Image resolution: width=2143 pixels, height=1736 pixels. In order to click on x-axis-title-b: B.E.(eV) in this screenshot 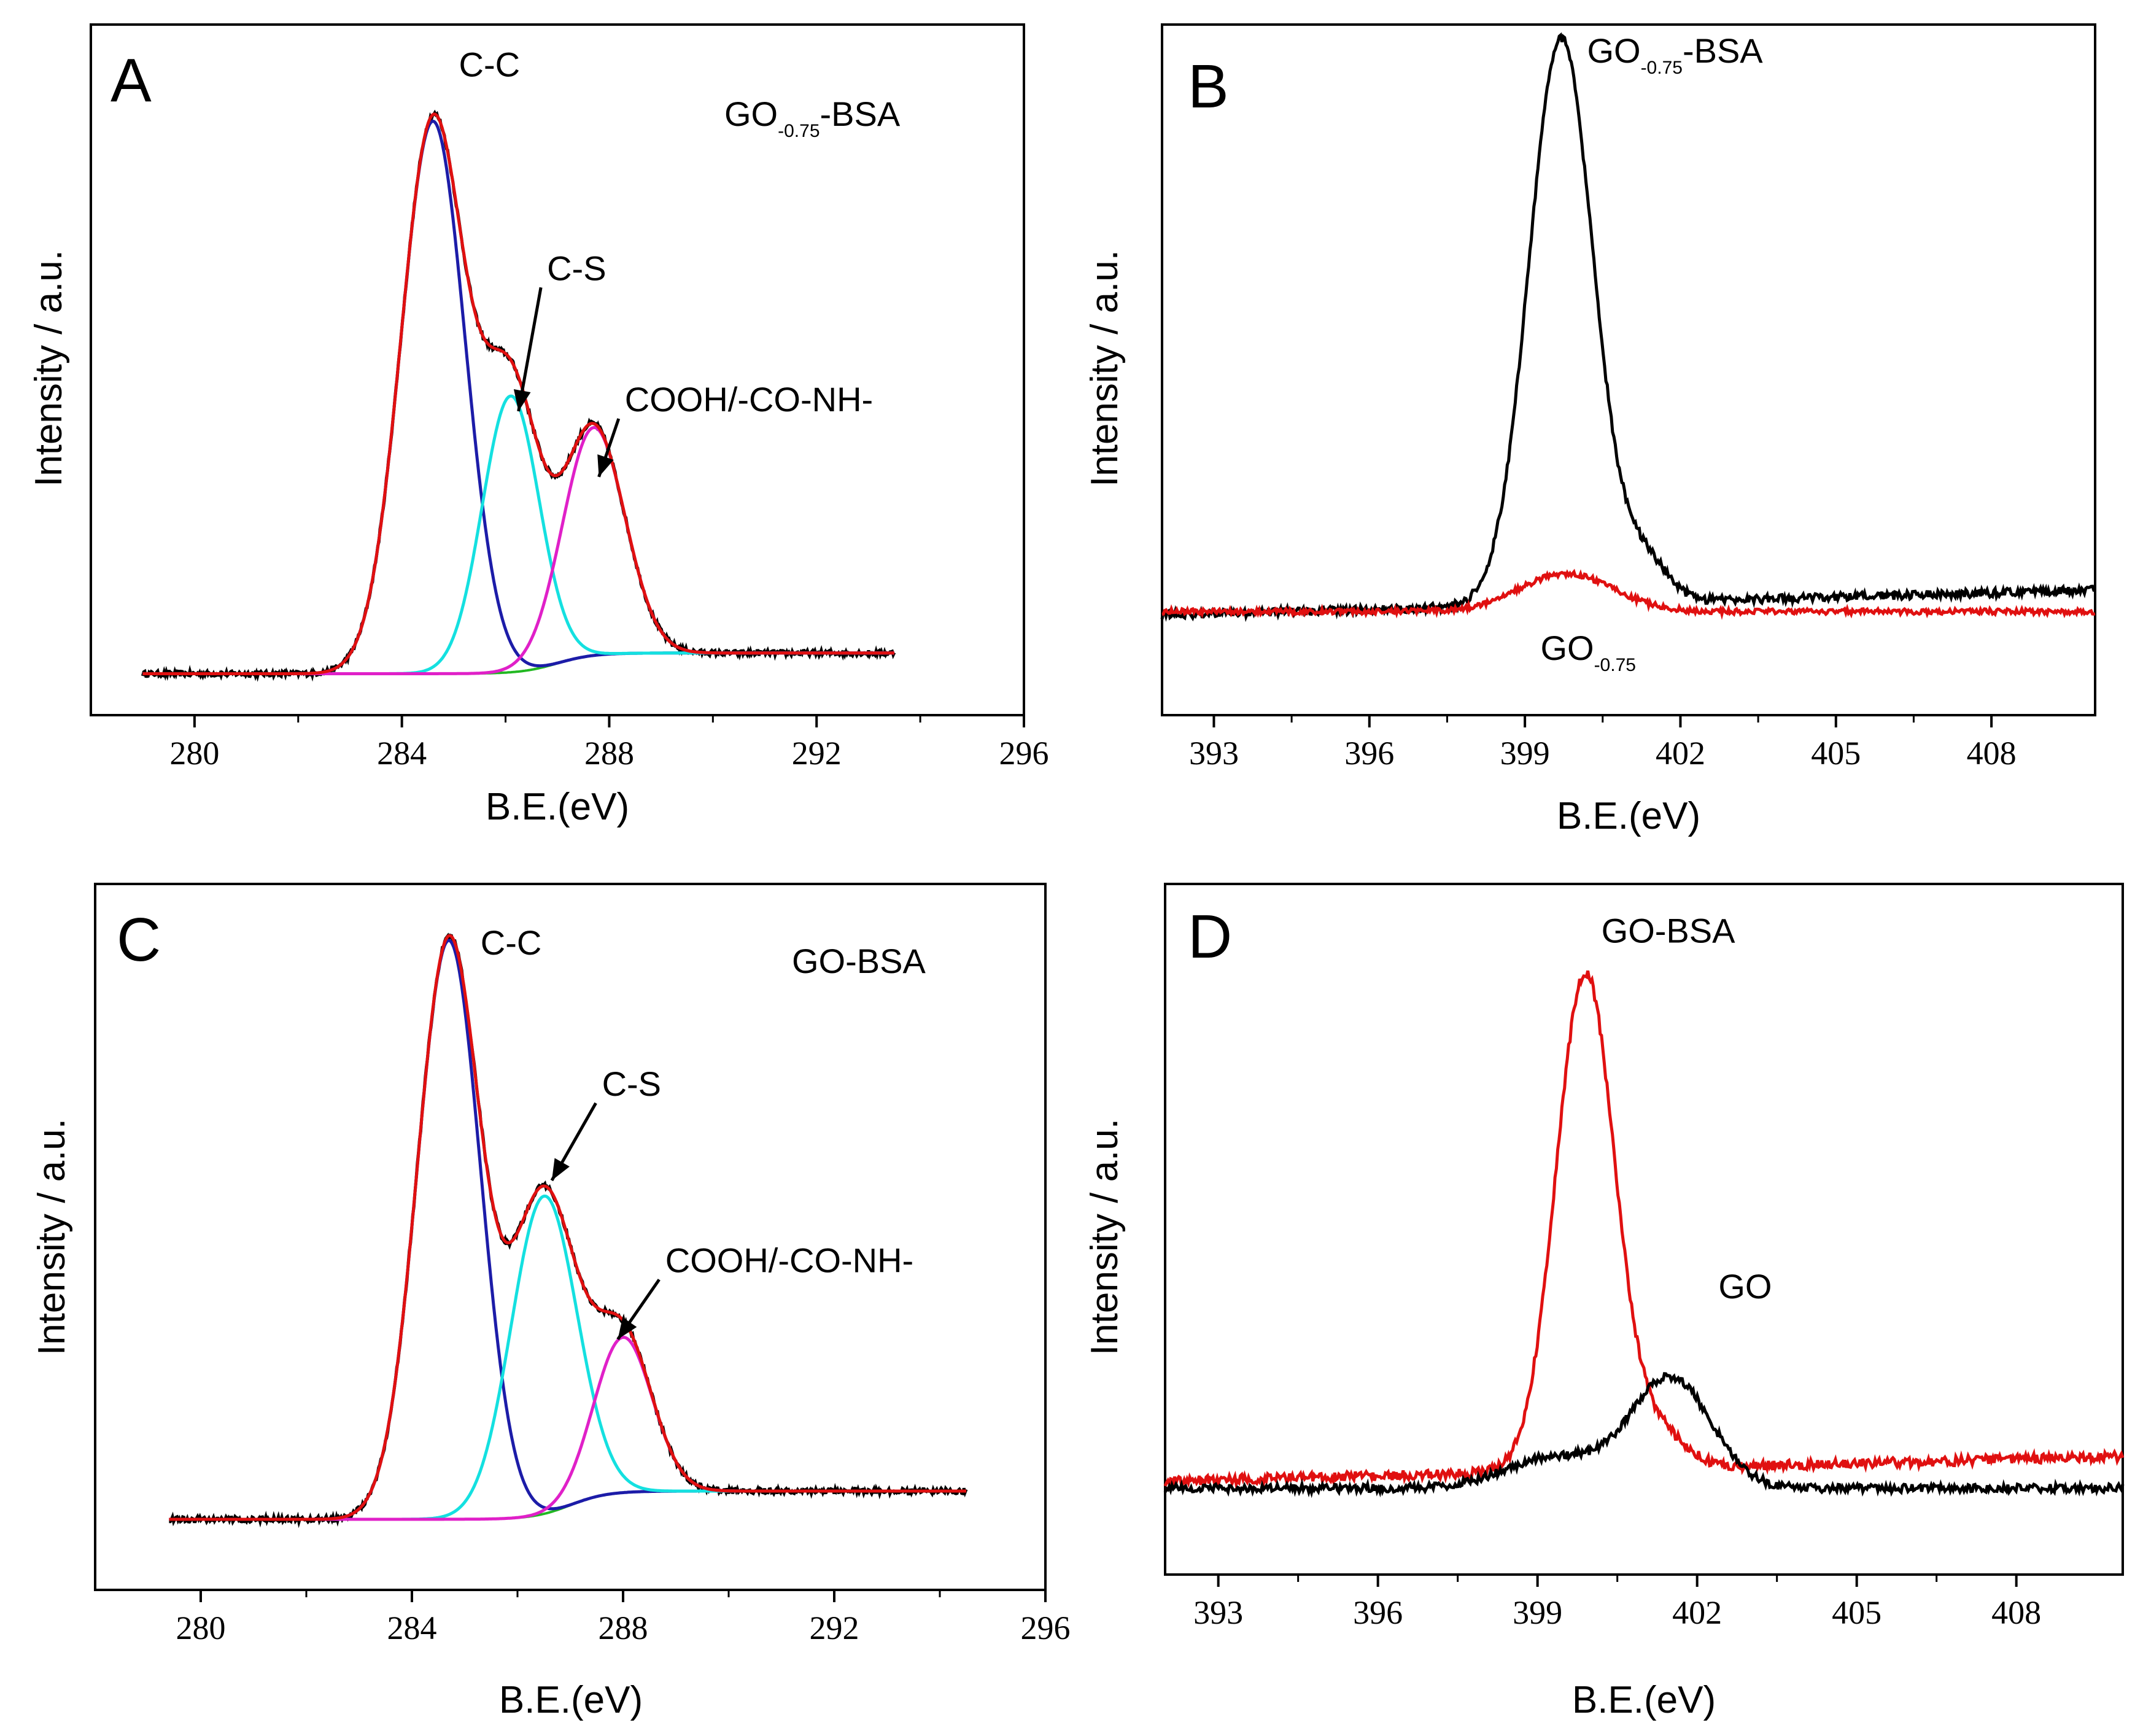, I will do `click(1628, 816)`.